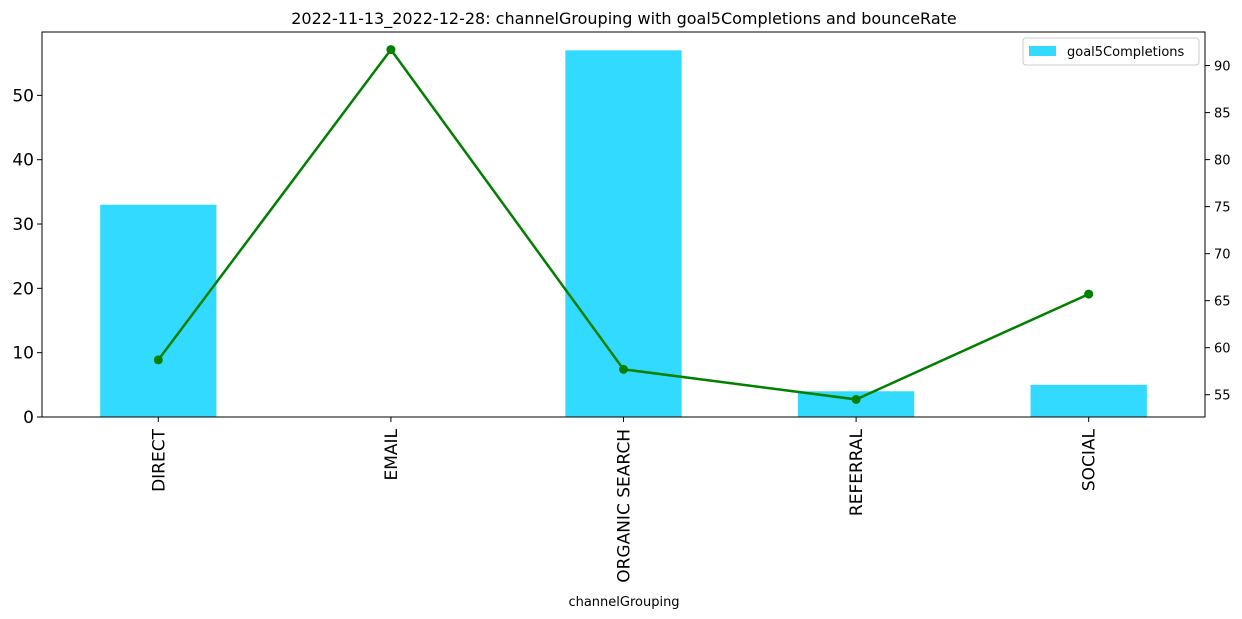 This screenshot has height=619, width=1242. I want to click on right-tick-label: 70, so click(1222, 255).